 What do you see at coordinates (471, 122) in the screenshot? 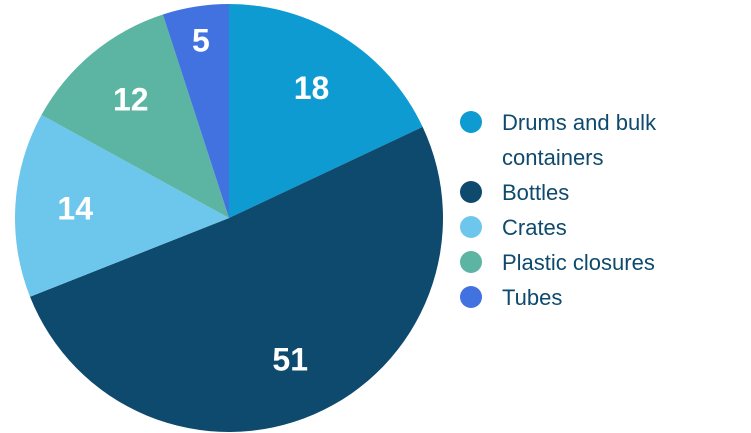
I see `legend-marker-drums-and-bulk-containers` at bounding box center [471, 122].